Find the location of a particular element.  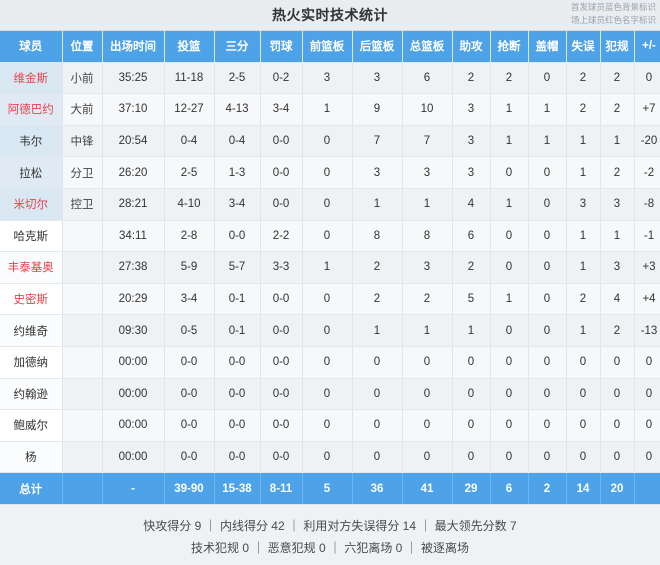

column-header-9: 助攻 is located at coordinates (471, 47).